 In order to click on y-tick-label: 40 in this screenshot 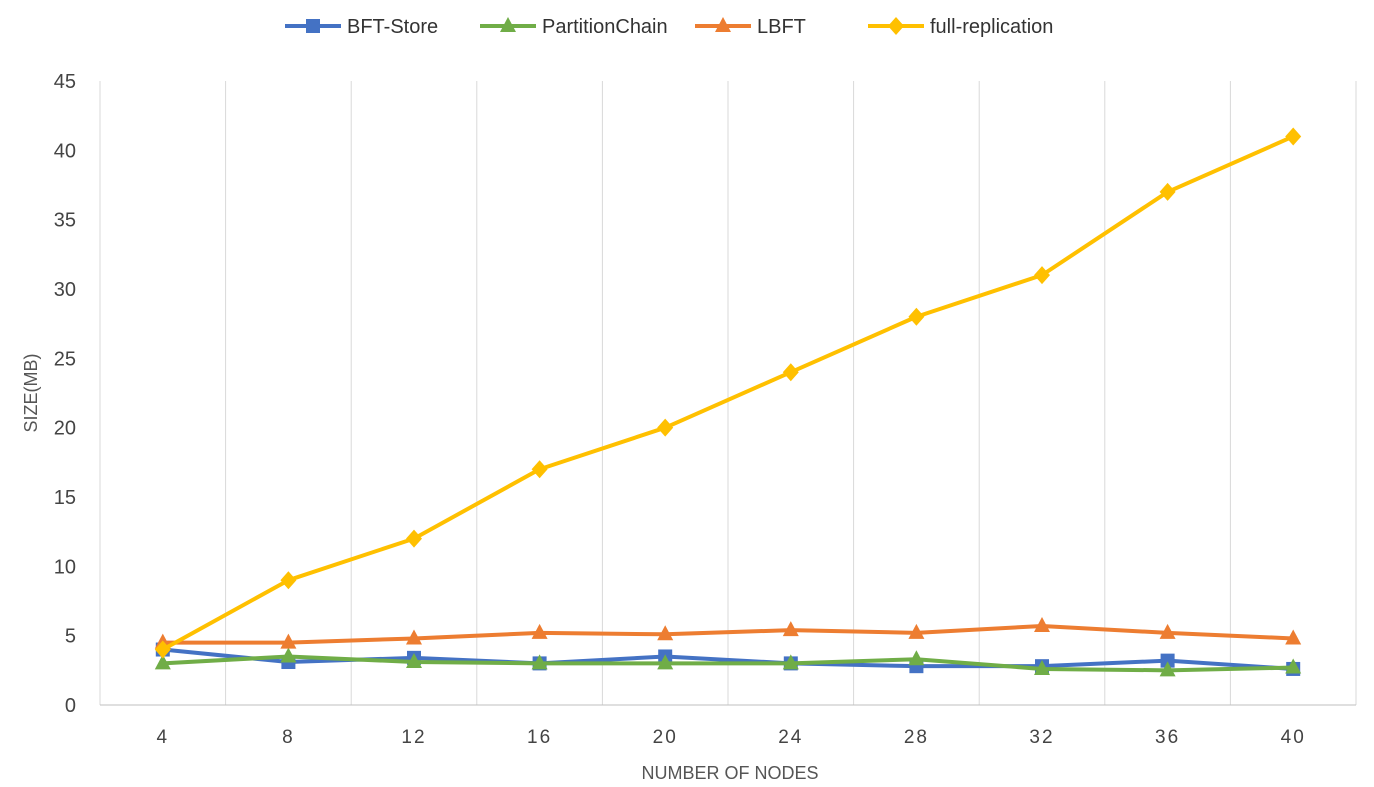, I will do `click(65, 151)`.